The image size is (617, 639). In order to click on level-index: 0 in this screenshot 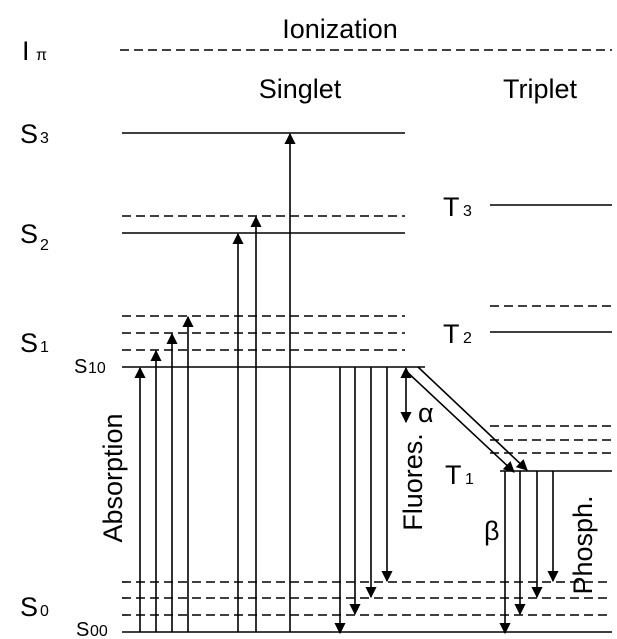, I will do `click(44, 611)`.